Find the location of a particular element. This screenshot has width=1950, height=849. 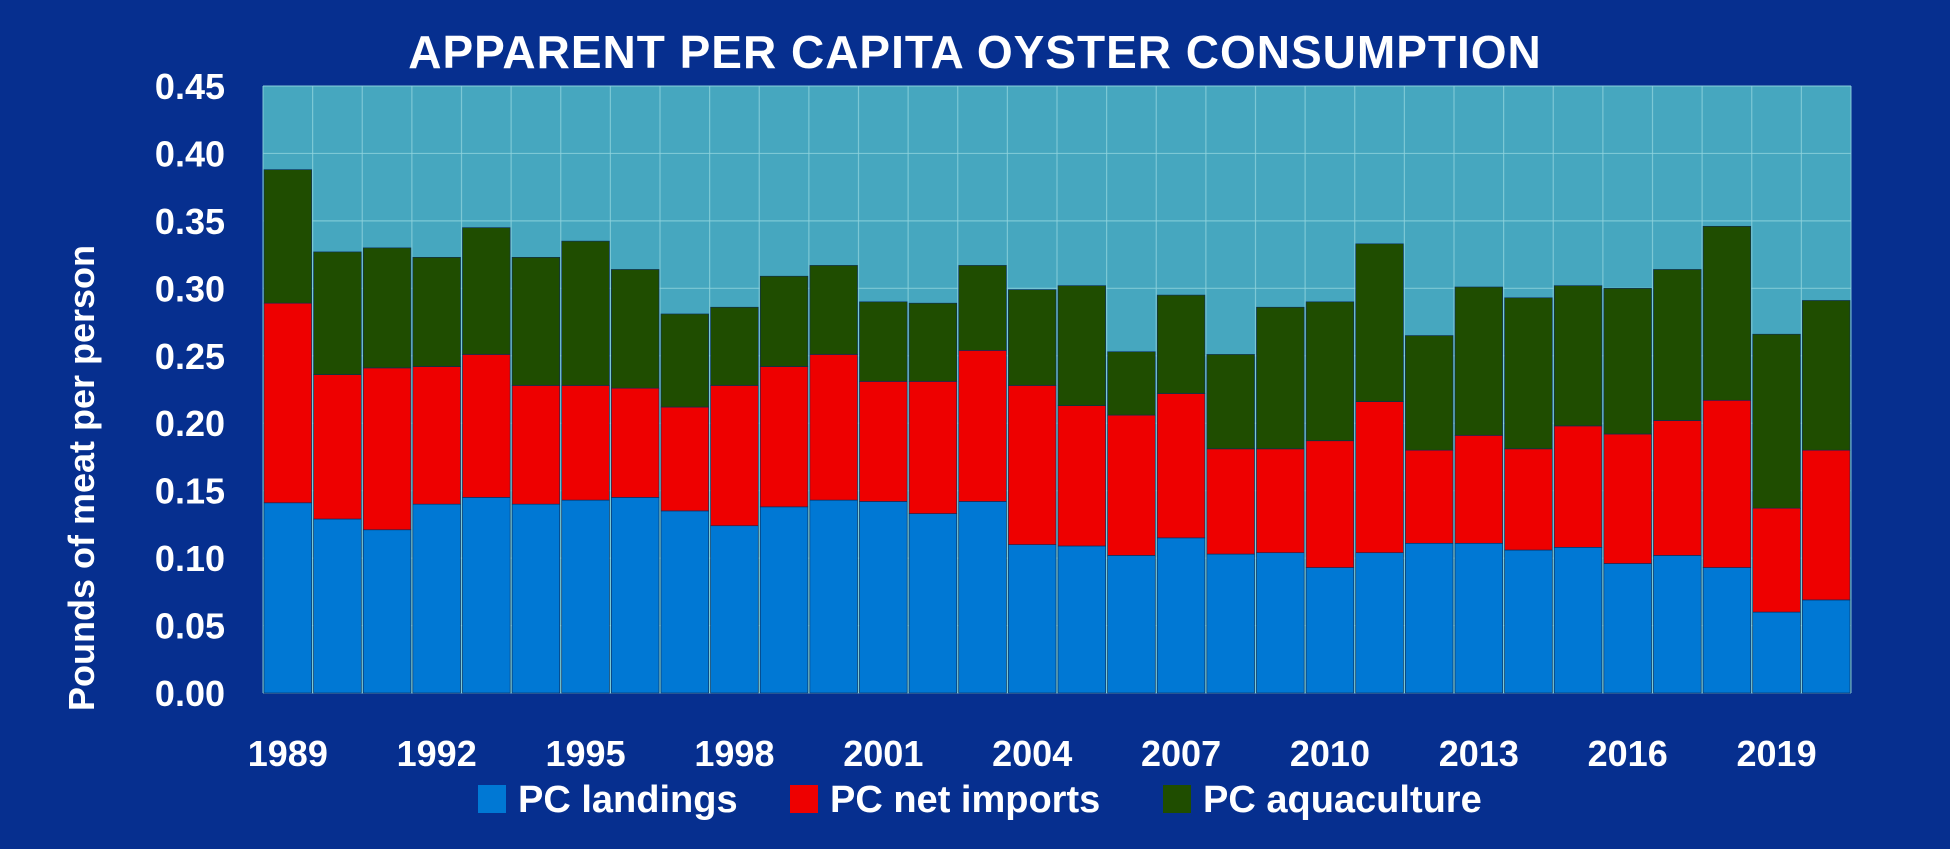

y-tick-label: 0.45 is located at coordinates (190, 86).